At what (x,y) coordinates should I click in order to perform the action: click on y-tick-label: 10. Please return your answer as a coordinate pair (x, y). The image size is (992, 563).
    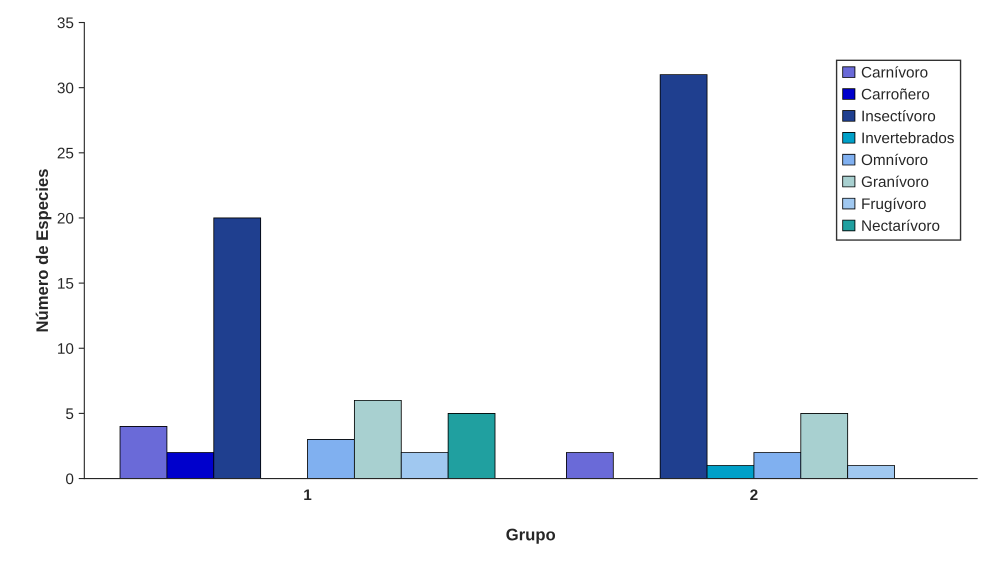
    Looking at the image, I should click on (66, 348).